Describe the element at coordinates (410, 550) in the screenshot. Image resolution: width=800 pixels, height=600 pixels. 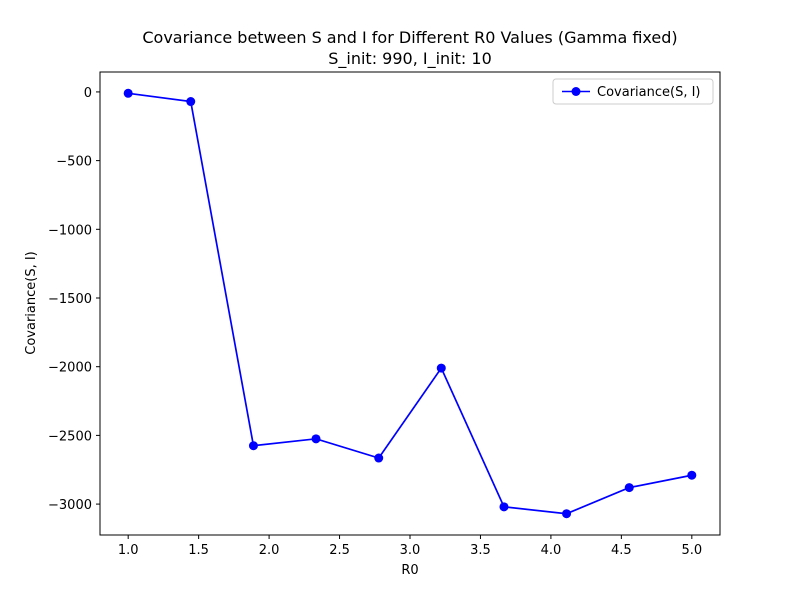
I see `x-tick-label: 3.0` at that location.